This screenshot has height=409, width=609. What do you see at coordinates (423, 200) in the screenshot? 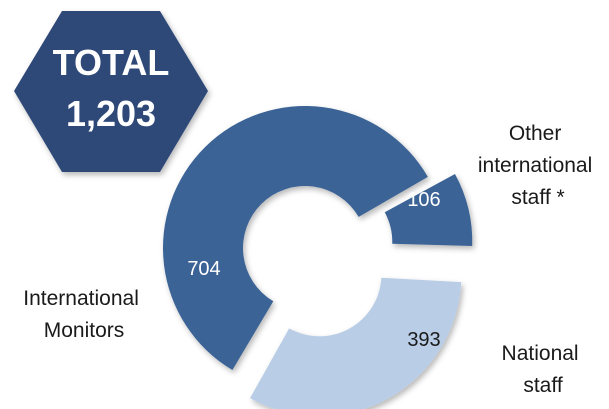
I see `value-label-other-international-staff: 106` at bounding box center [423, 200].